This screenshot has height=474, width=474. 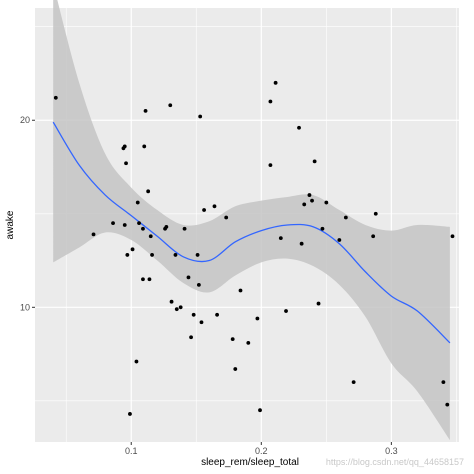 I want to click on x-tick-label: 0.1, so click(x=131, y=451).